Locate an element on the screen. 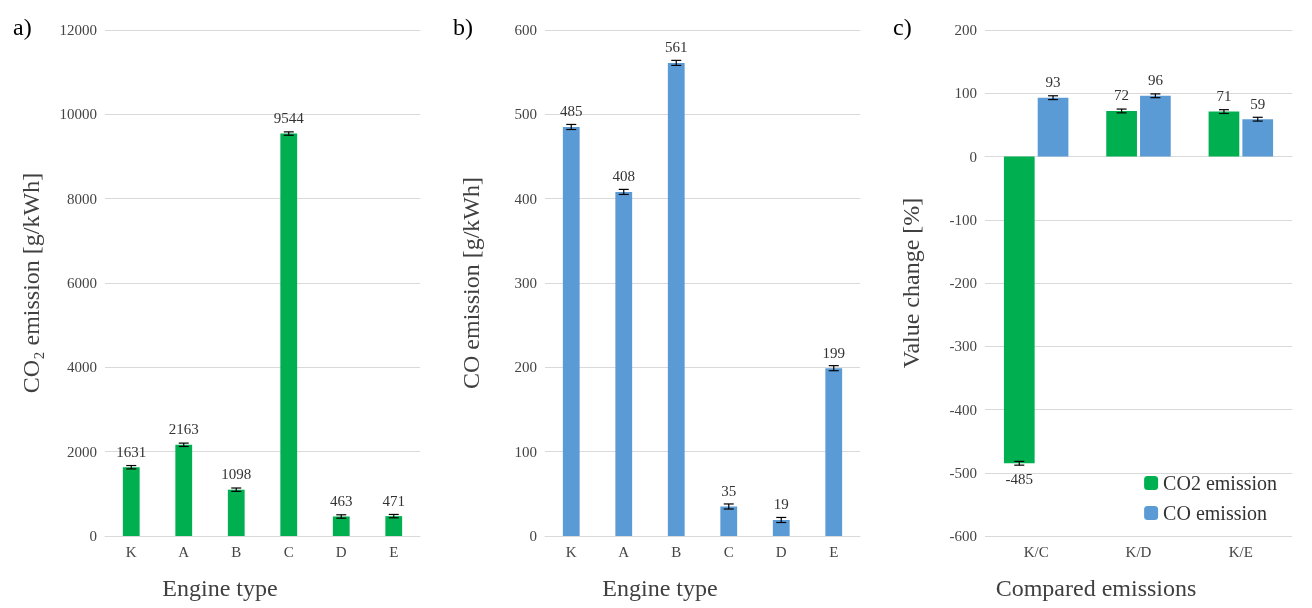 The width and height of the screenshot is (1312, 608). data-label: 485 is located at coordinates (571, 111).